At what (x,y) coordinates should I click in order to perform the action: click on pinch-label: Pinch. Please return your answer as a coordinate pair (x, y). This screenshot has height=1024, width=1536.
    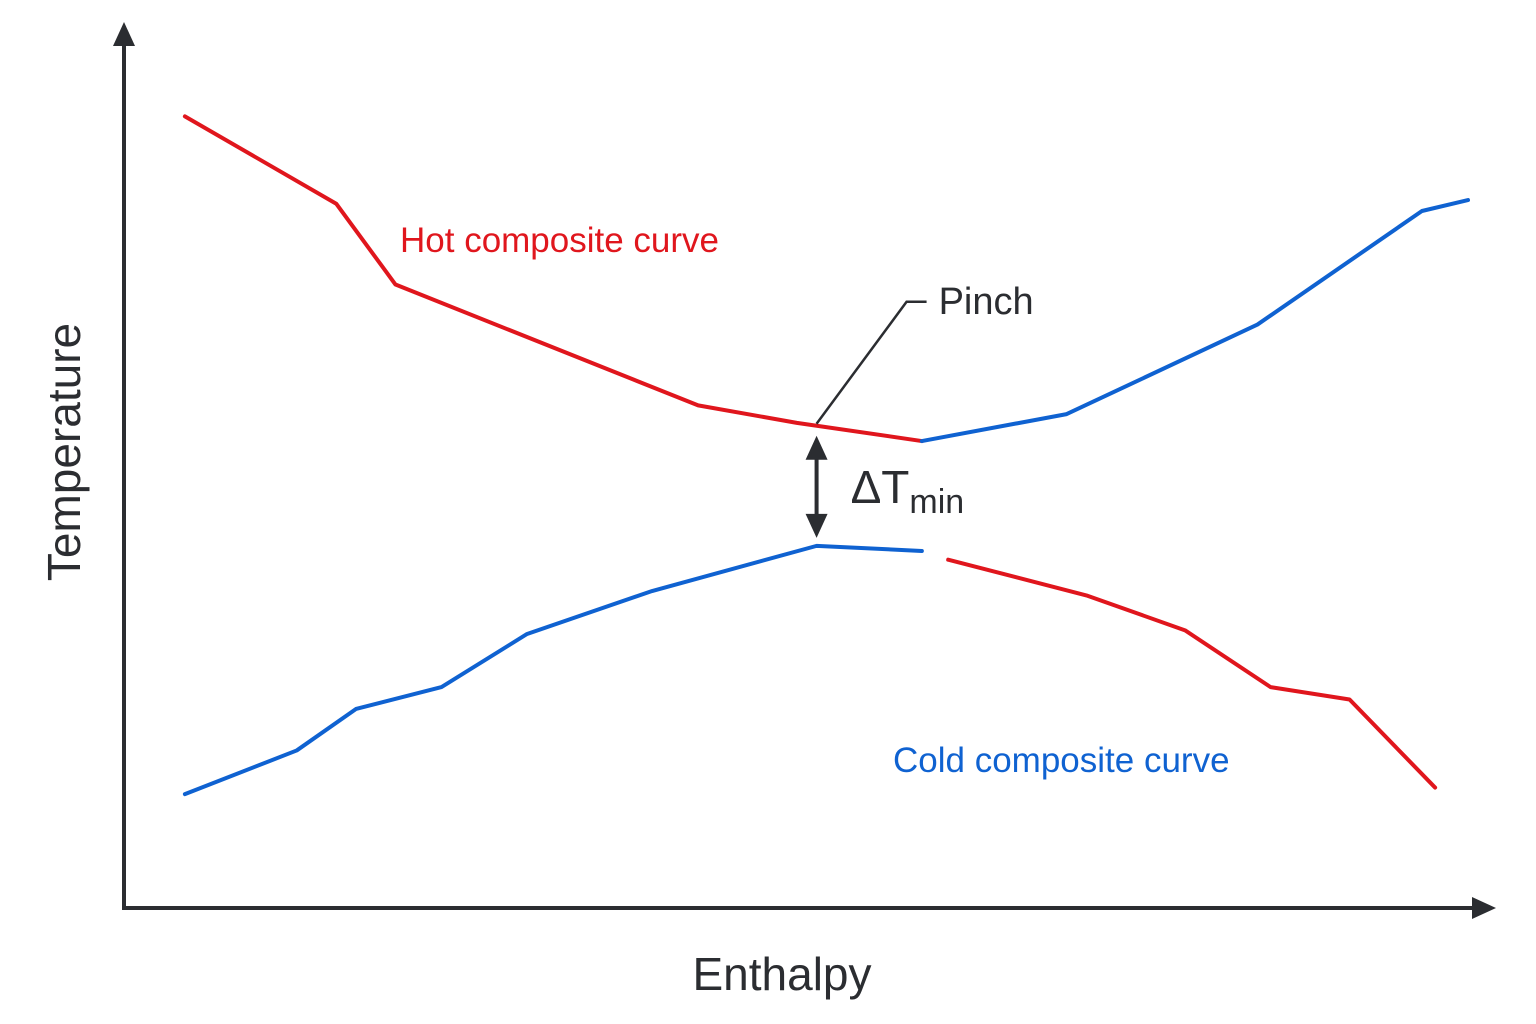
    Looking at the image, I should click on (986, 302).